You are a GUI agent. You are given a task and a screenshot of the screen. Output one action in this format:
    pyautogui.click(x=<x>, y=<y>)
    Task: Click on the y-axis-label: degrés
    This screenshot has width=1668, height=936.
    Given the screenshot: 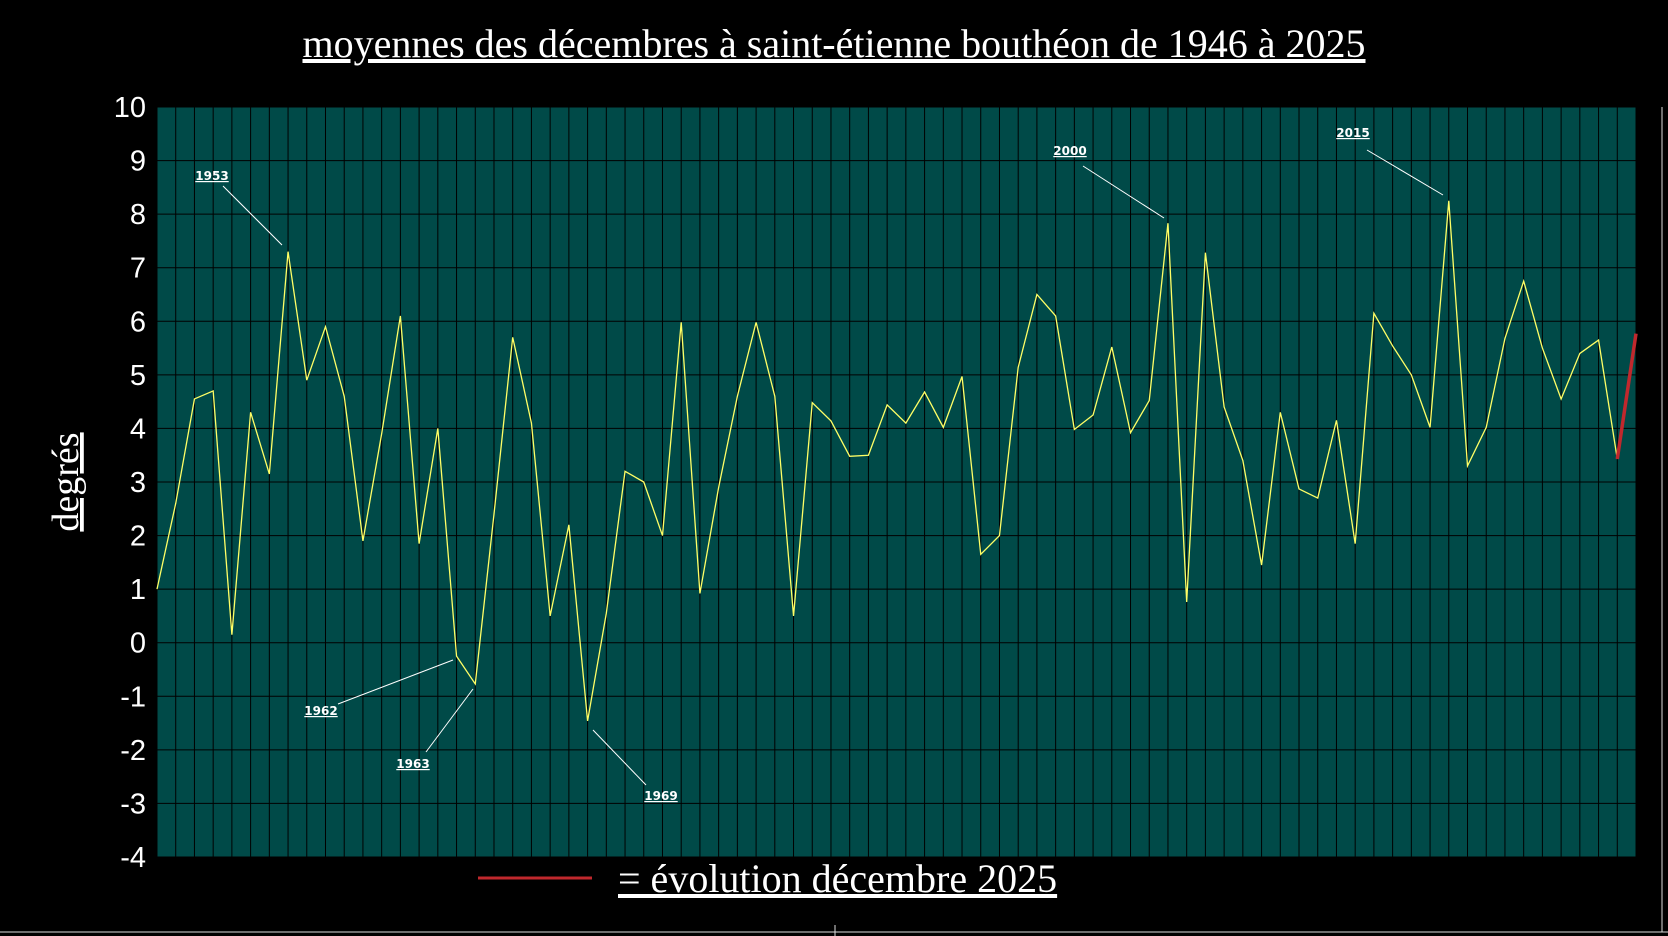 What is the action you would take?
    pyautogui.click(x=66, y=481)
    